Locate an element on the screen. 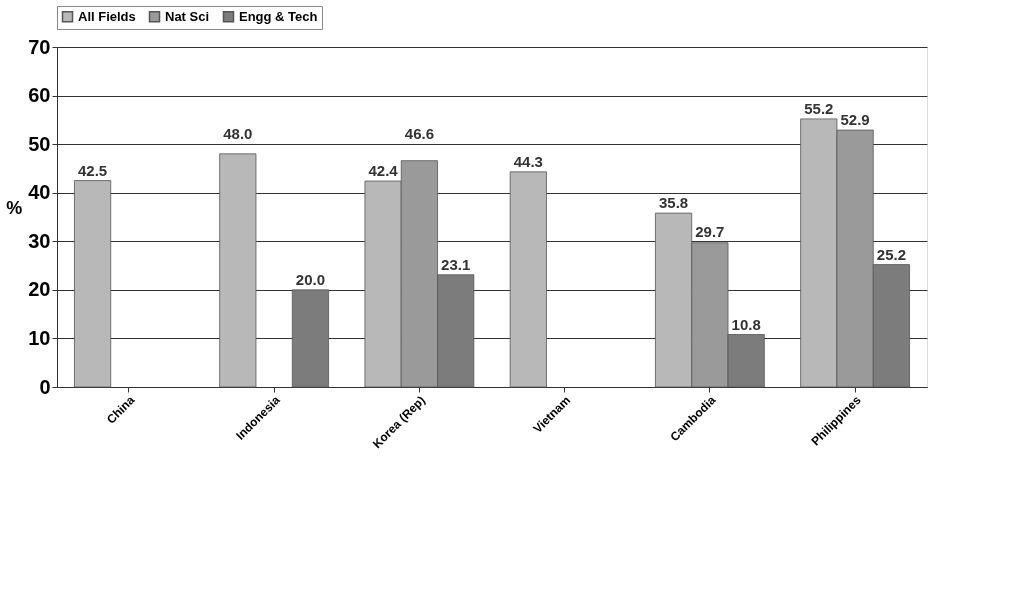 The image size is (1035, 603). data-label: 55.2 is located at coordinates (819, 108).